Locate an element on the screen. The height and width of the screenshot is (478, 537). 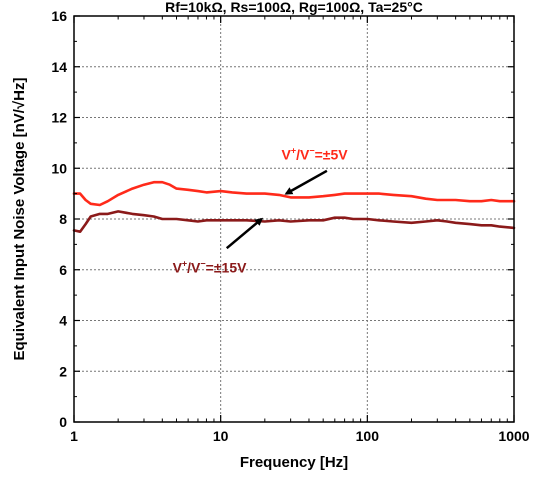
chart-title: Rf=10kΩ, Rs=100Ω, Rg=100Ω, Ta=25°C is located at coordinates (294, 7).